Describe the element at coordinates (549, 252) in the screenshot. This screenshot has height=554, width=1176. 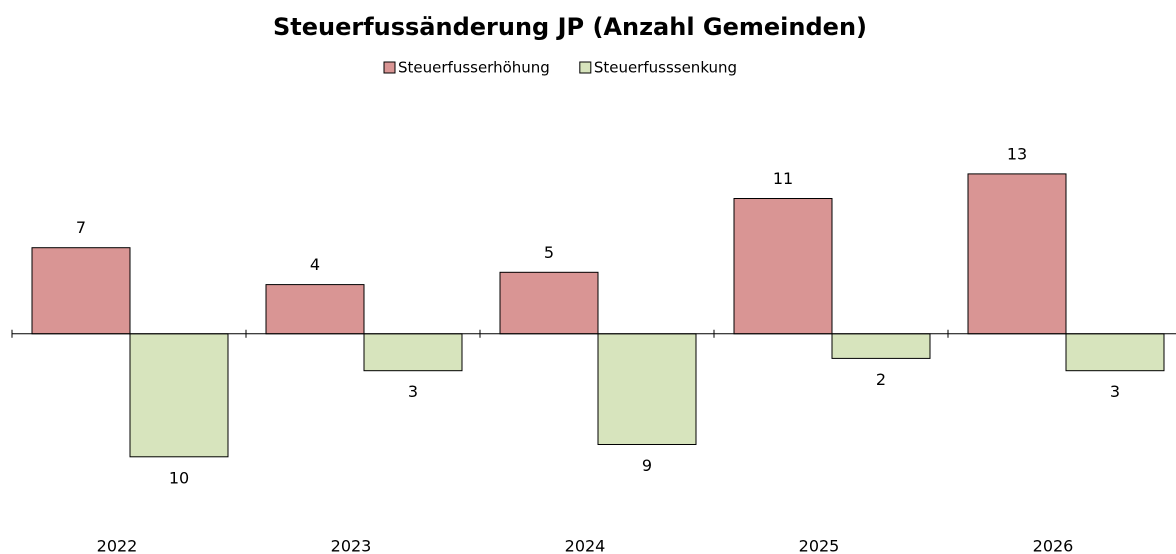
I see `data-label: 5` at that location.